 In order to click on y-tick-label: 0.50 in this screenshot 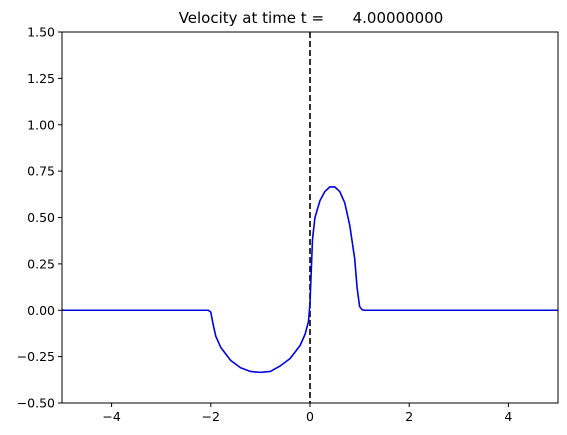, I will do `click(41, 217)`.